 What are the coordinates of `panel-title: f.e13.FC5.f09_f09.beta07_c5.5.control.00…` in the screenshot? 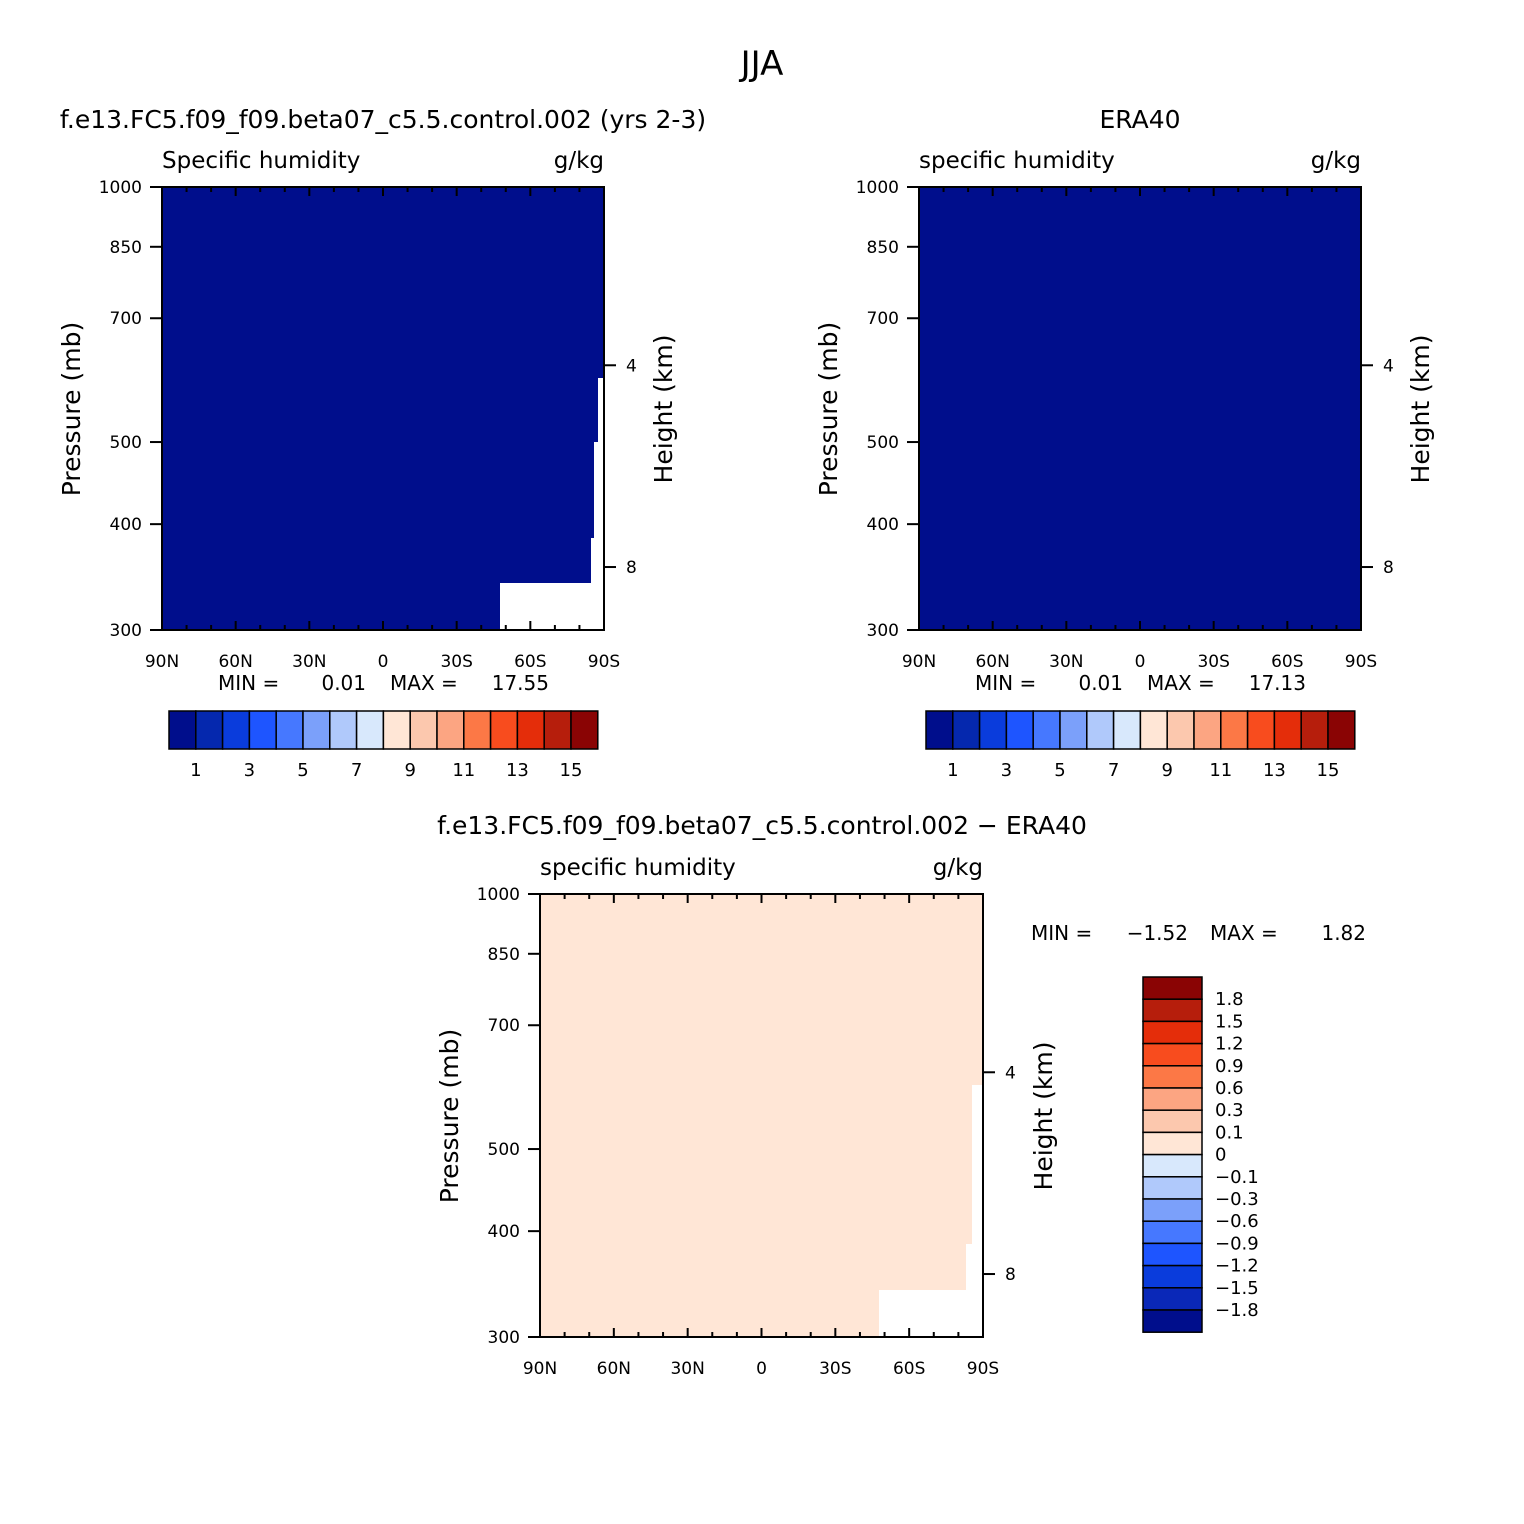 It's located at (383, 119).